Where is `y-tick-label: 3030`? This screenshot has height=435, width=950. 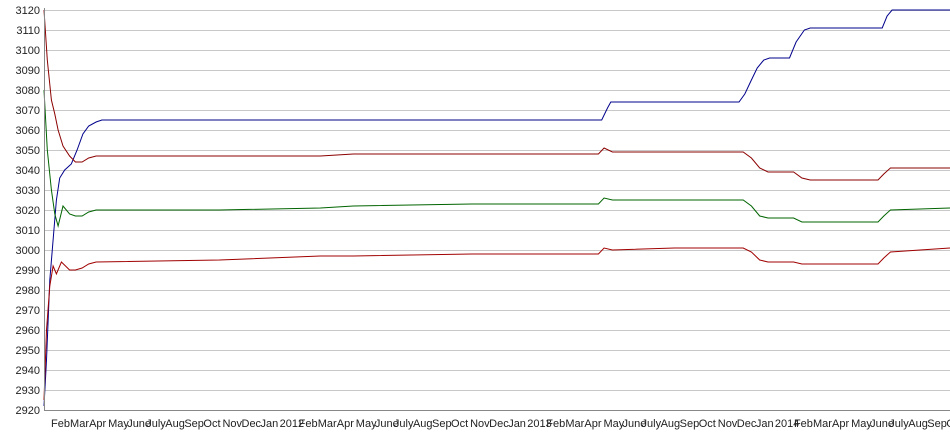
y-tick-label: 3030 is located at coordinates (28, 191).